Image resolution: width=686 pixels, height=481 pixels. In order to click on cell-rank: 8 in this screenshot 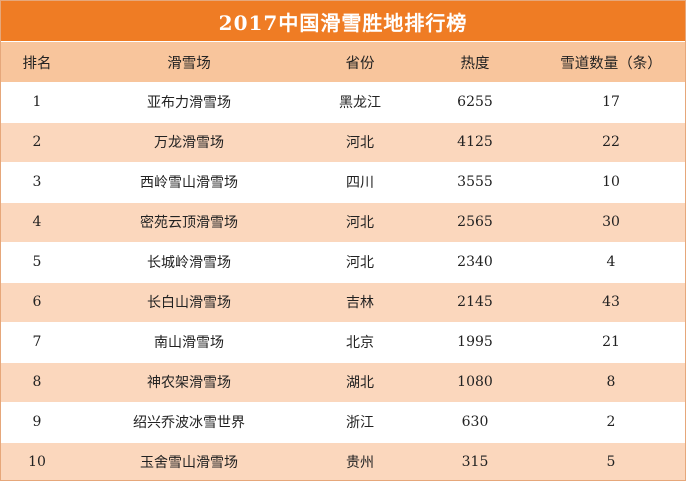, I will do `click(37, 382)`.